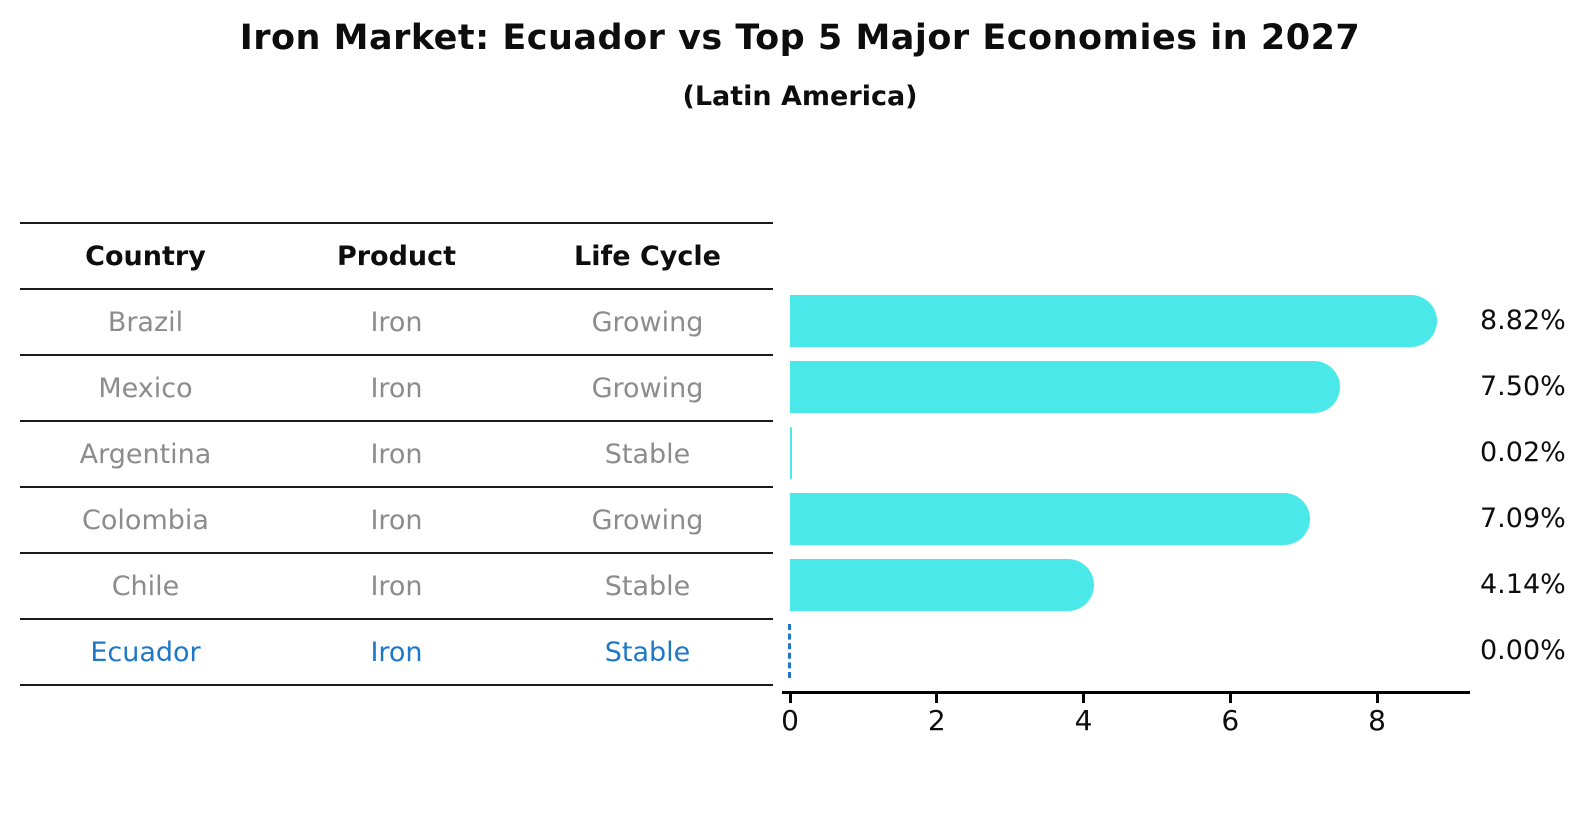  Describe the element at coordinates (800, 96) in the screenshot. I see `chart-subtitle: (Latin America)` at that location.